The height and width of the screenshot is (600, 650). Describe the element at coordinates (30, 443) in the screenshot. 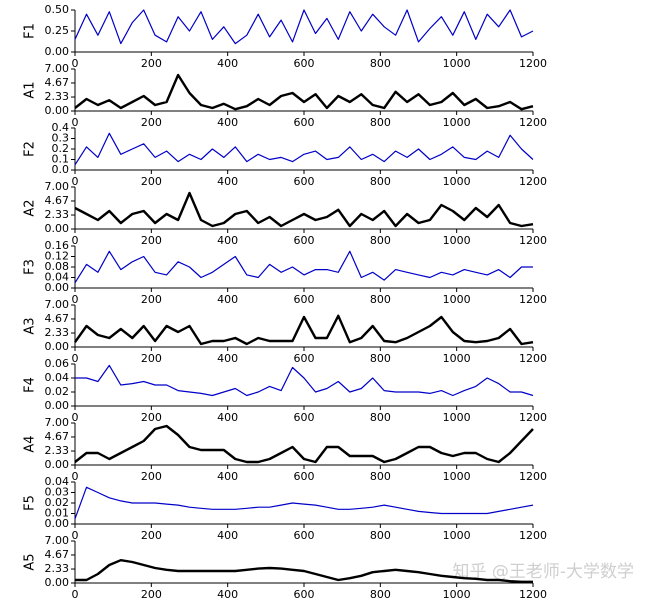

I see `y-axis-label: A4` at that location.